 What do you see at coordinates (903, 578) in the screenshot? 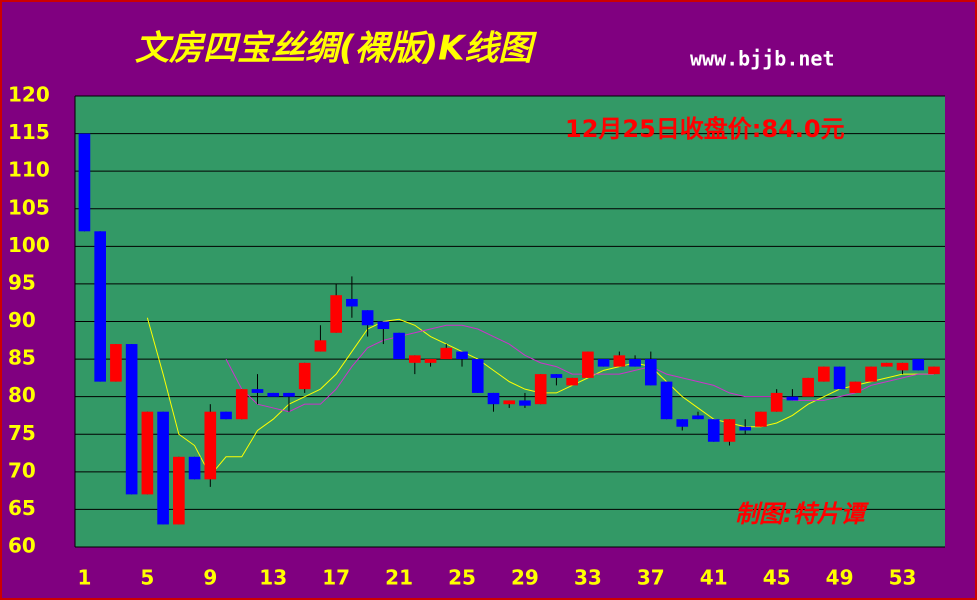
I see `x-tick-label: 53` at bounding box center [903, 578].